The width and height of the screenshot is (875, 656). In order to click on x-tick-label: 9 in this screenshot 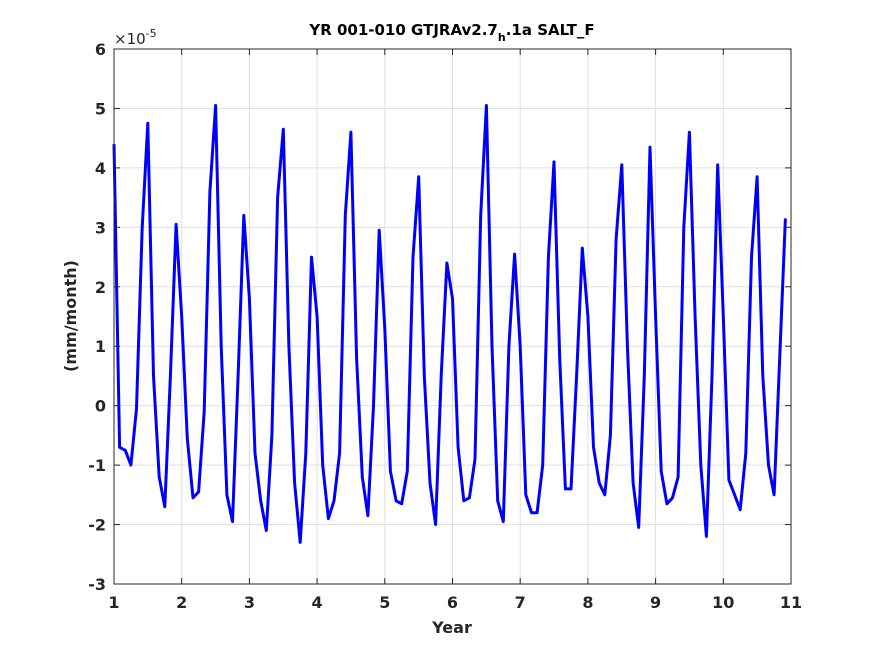, I will do `click(655, 602)`.